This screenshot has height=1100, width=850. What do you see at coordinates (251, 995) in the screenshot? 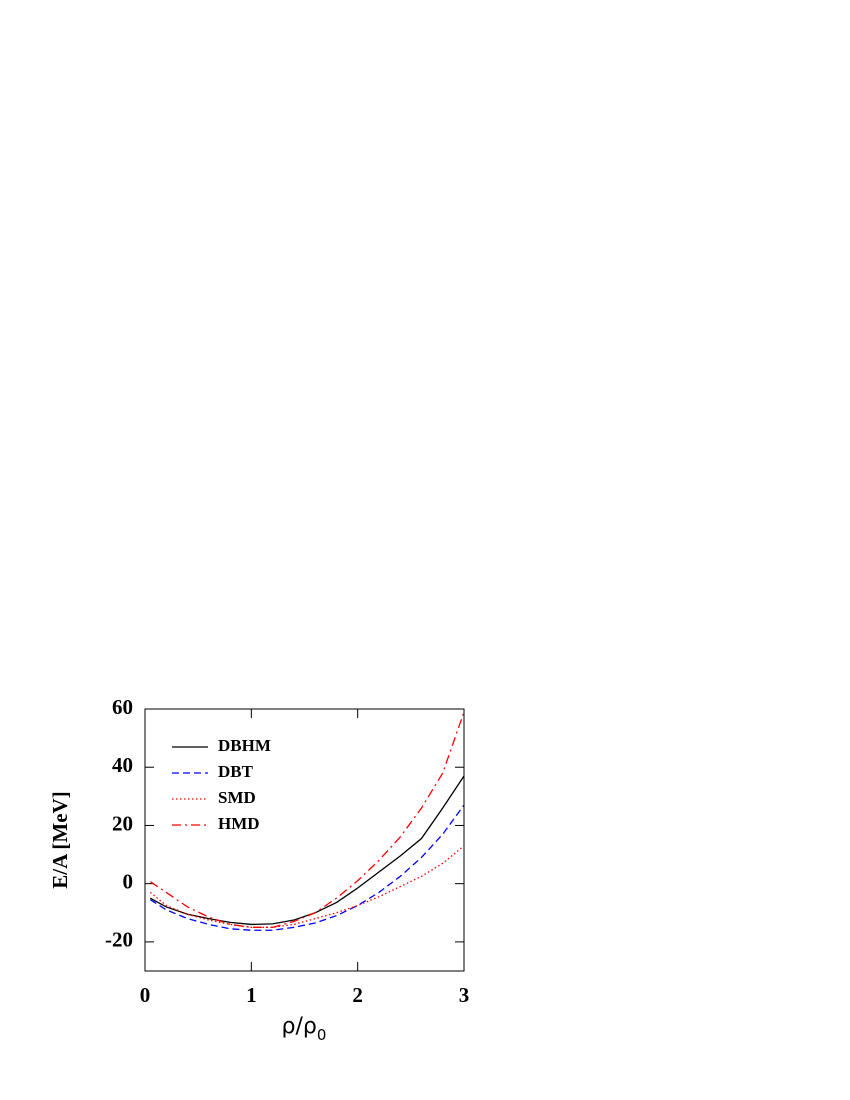
I see `x-tick-label: 1` at bounding box center [251, 995].